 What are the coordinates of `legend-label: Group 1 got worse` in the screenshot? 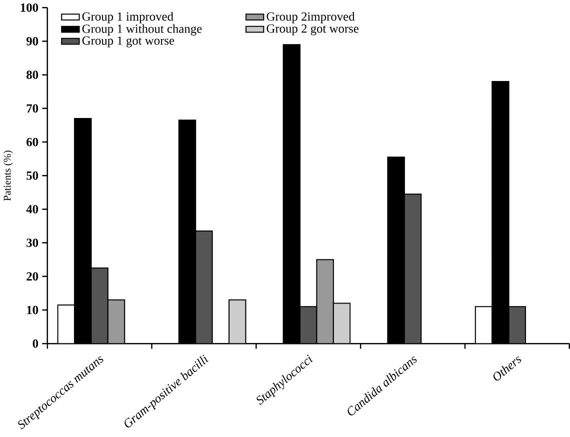 It's located at (128, 42).